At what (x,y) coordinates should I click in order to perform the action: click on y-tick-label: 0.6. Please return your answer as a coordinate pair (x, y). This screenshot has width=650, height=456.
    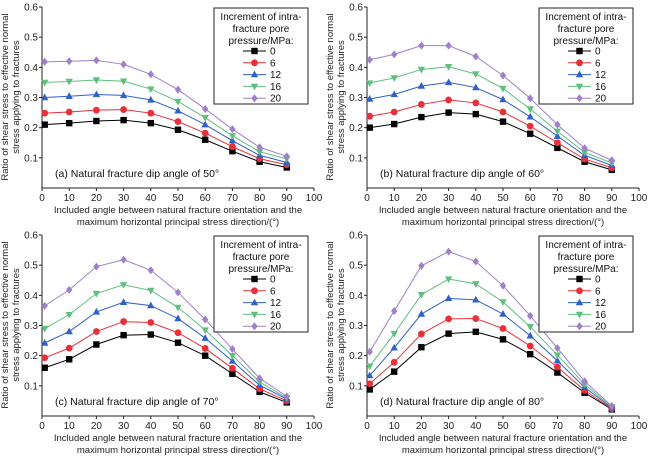
    Looking at the image, I should click on (356, 236).